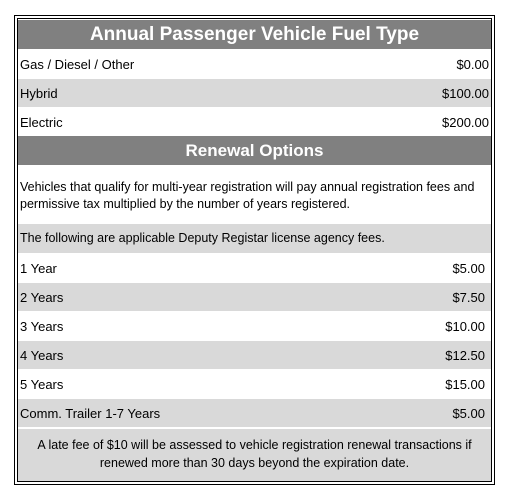  I want to click on renewal-row: 3 Years $10.00, so click(254, 325).